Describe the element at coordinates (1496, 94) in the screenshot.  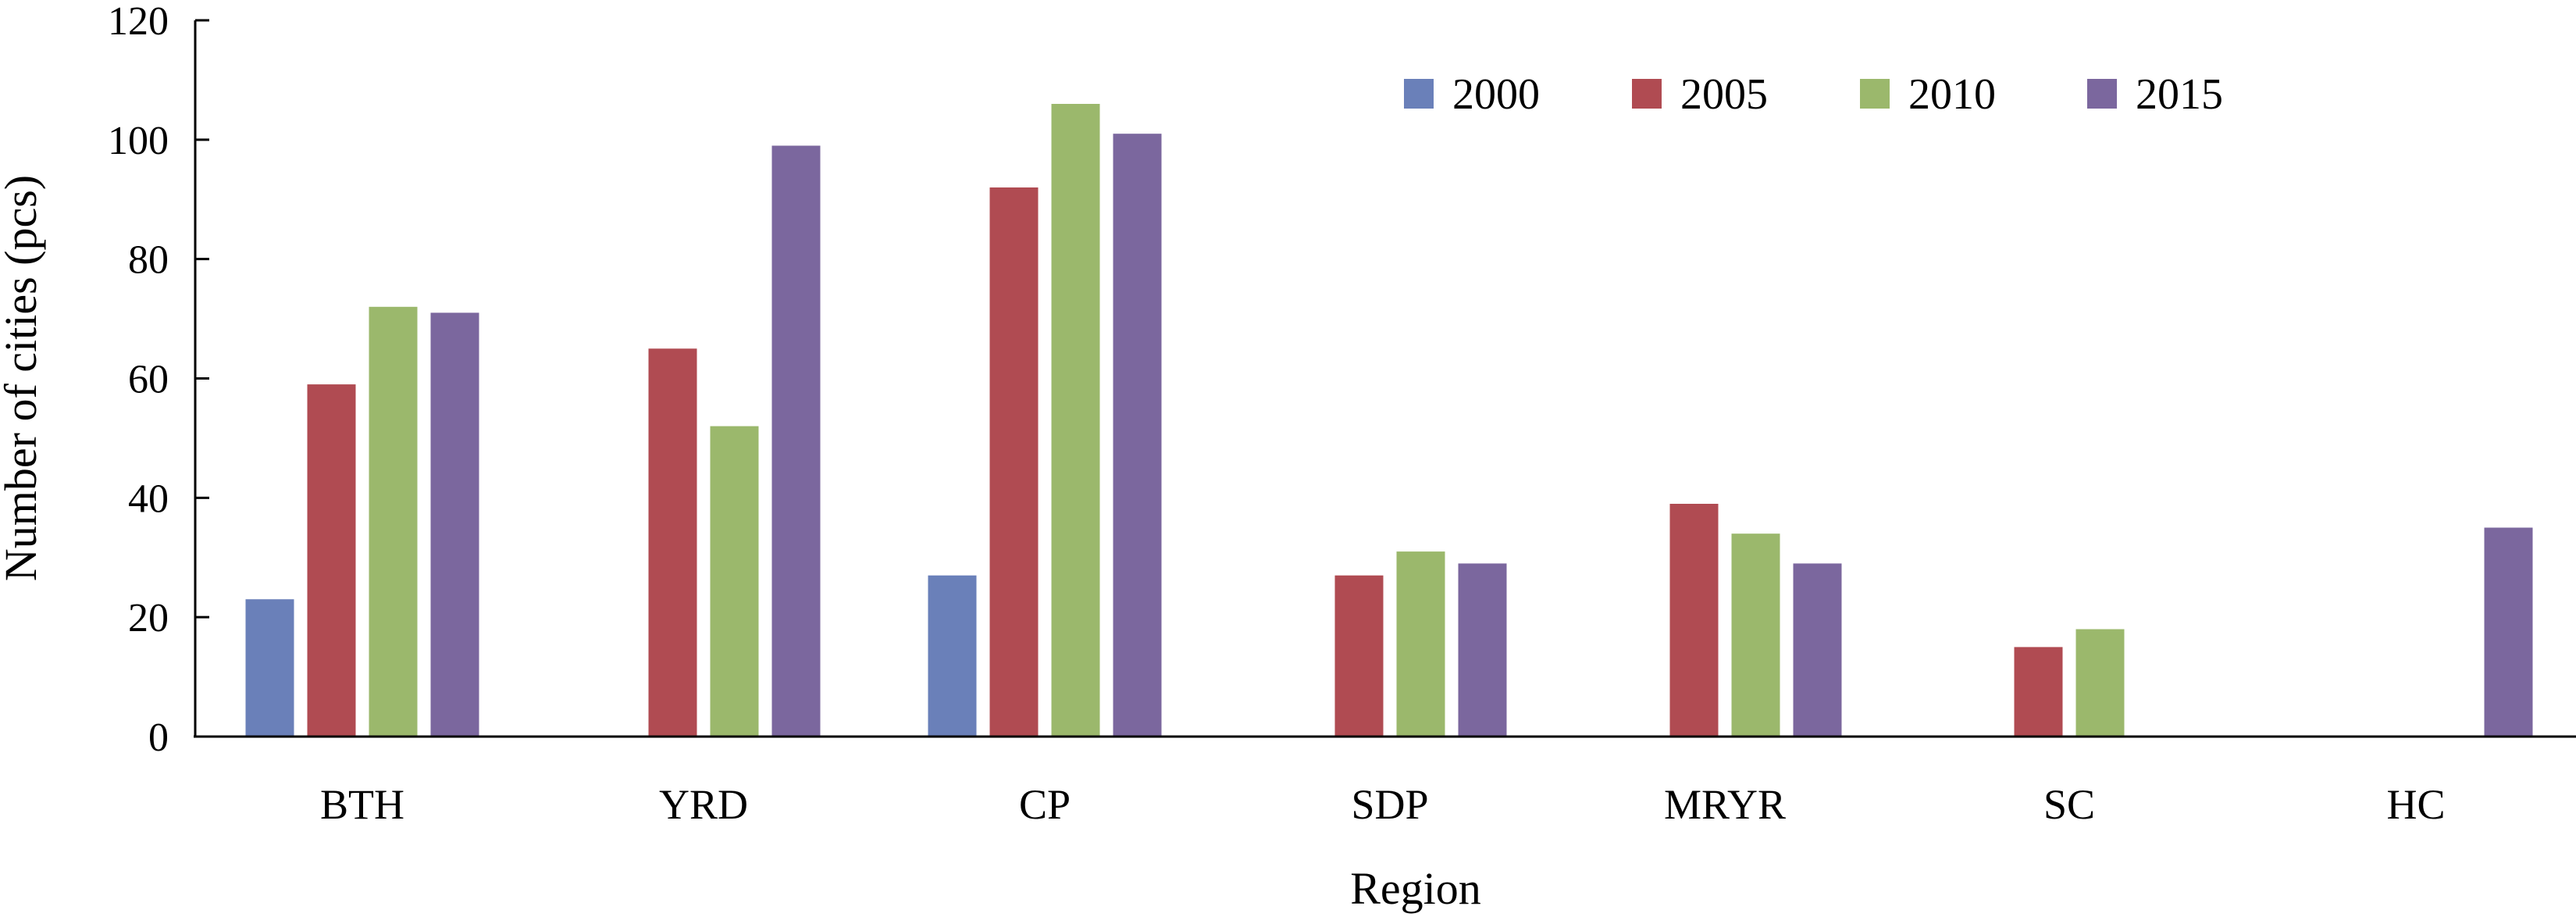
I see `legend-label-2000: 2000` at that location.